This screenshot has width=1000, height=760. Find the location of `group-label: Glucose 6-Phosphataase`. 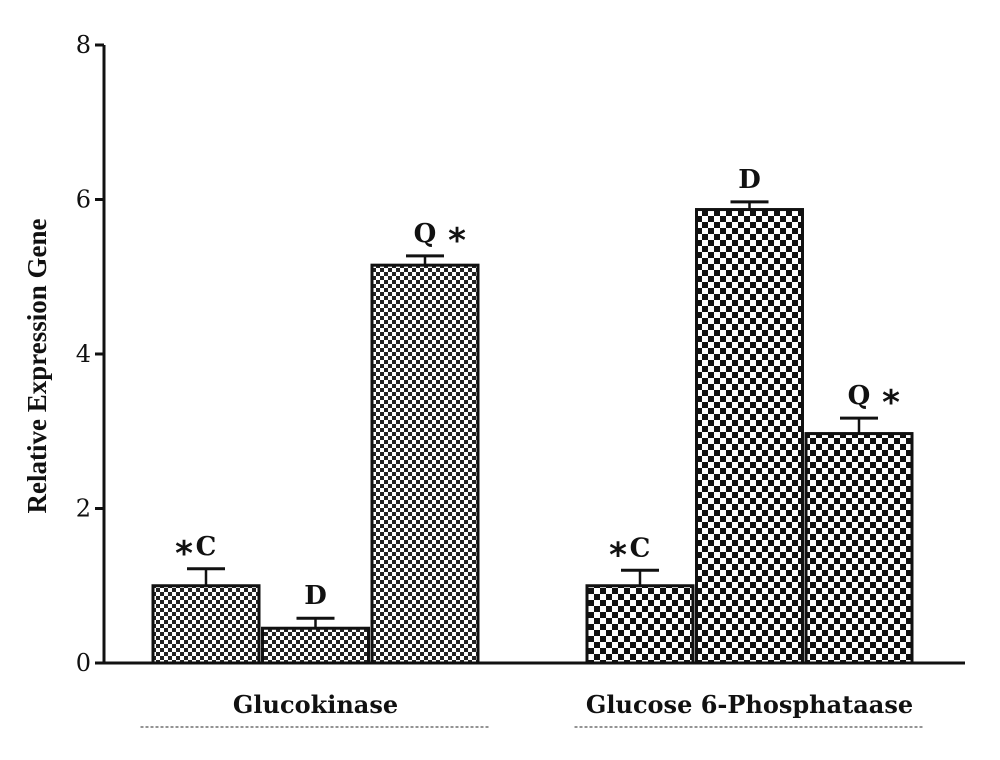

group-label: Glucose 6-Phosphataase is located at coordinates (749, 704).